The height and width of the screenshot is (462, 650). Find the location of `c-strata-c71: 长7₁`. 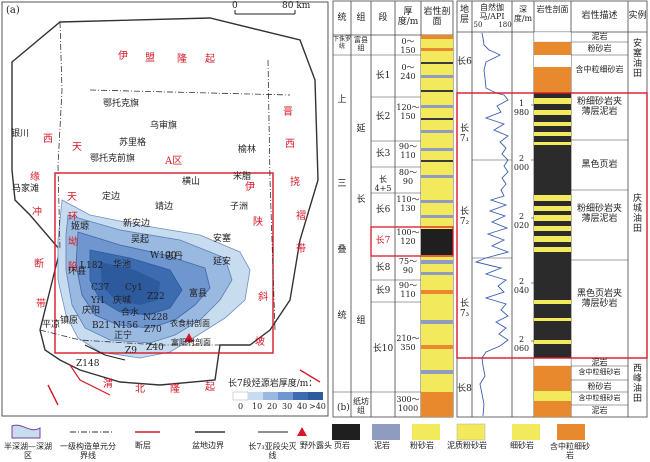

c-strata-c71: 长7₁ is located at coordinates (464, 134).